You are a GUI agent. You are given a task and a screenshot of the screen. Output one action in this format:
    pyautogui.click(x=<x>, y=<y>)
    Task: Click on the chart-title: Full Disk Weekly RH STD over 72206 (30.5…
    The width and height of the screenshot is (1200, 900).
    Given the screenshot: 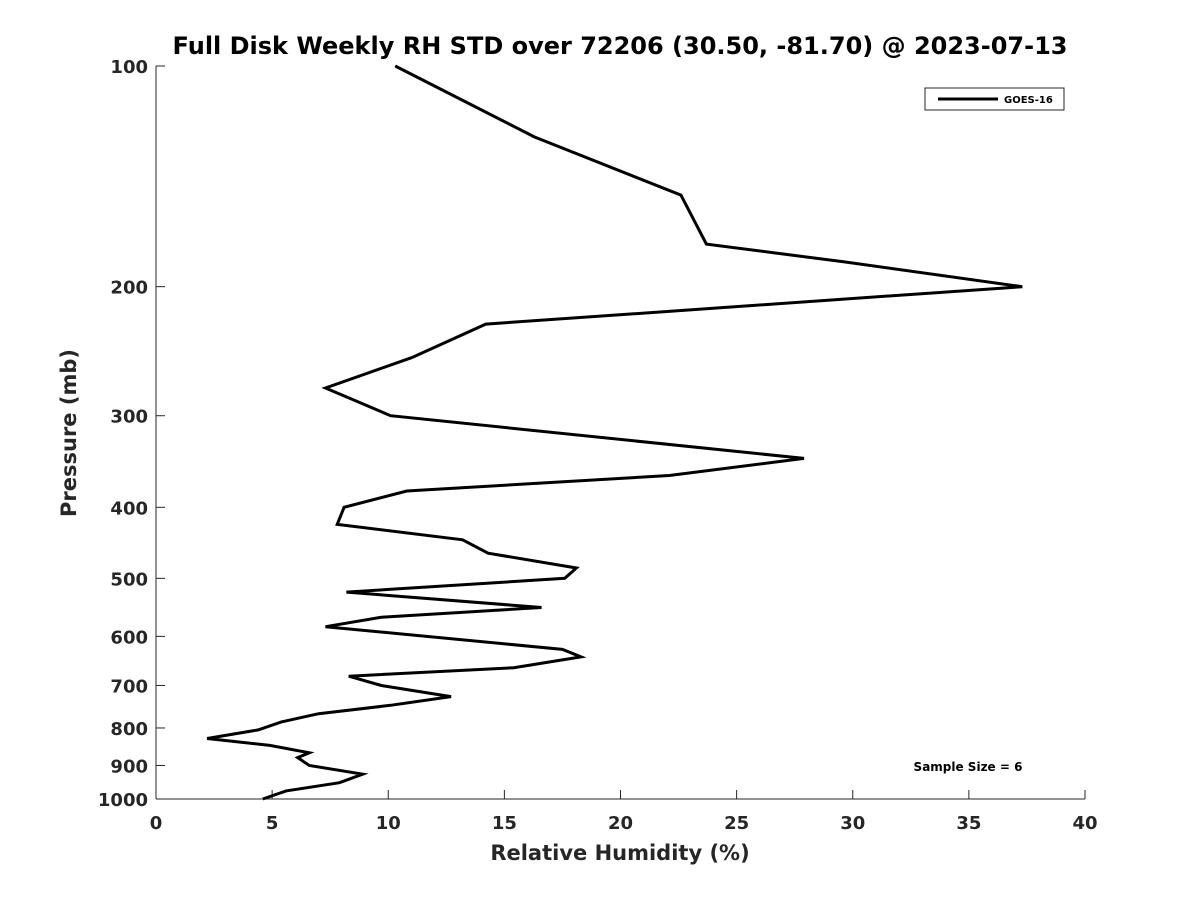 What is the action you would take?
    pyautogui.click(x=620, y=46)
    